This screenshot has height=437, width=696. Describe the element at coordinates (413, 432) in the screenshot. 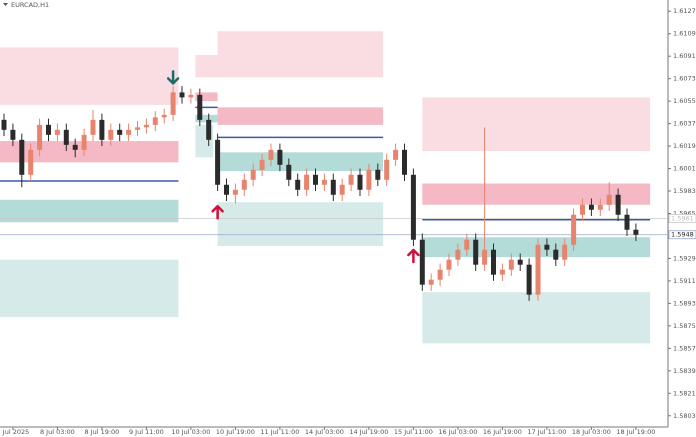

I see `x-tick-label: 15 Jul 11:00` at that location.